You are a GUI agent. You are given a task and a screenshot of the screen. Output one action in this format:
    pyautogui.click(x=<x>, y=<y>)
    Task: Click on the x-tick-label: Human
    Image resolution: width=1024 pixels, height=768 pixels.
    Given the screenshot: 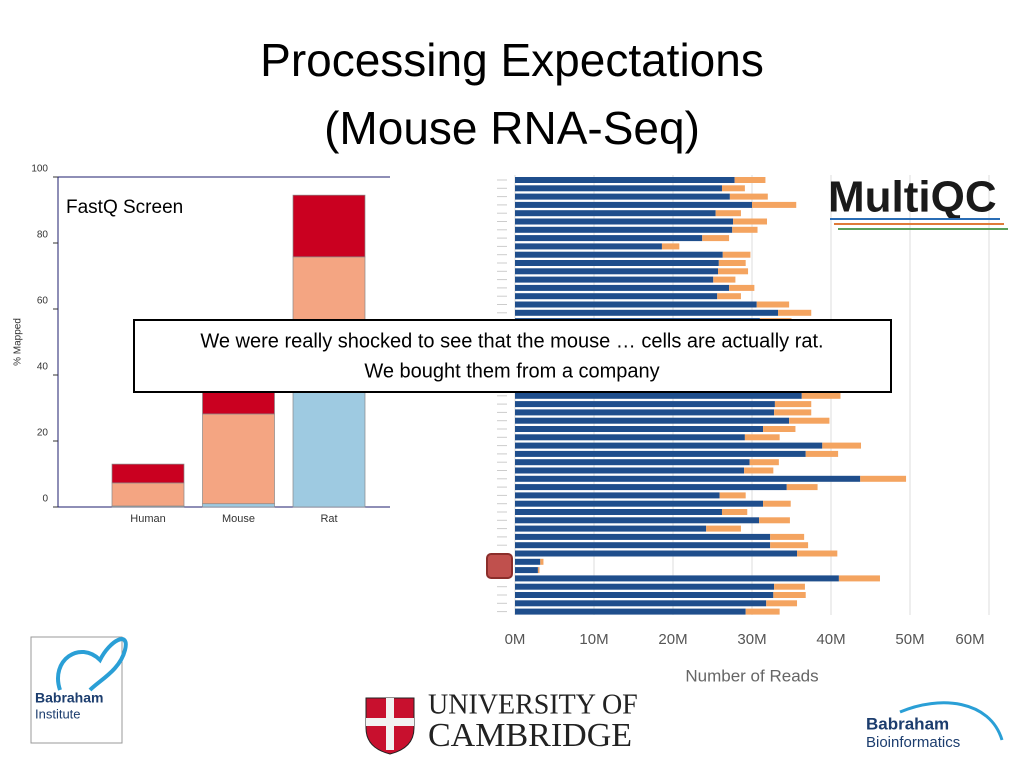 What is the action you would take?
    pyautogui.click(x=147, y=519)
    